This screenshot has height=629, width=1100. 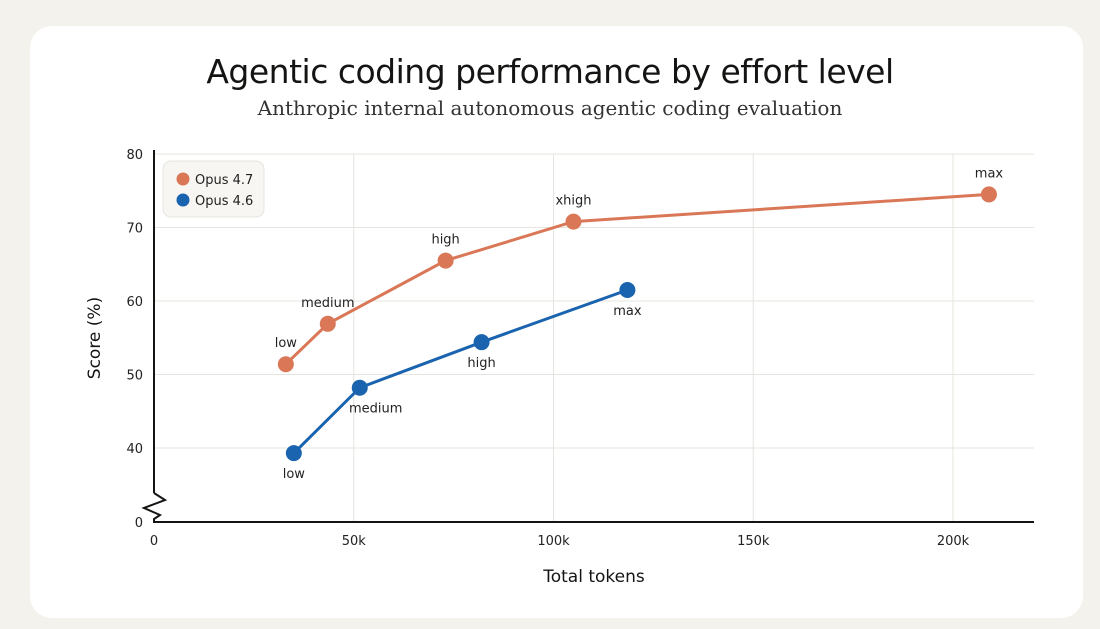 I want to click on y-tick-label: 80, so click(x=134, y=155).